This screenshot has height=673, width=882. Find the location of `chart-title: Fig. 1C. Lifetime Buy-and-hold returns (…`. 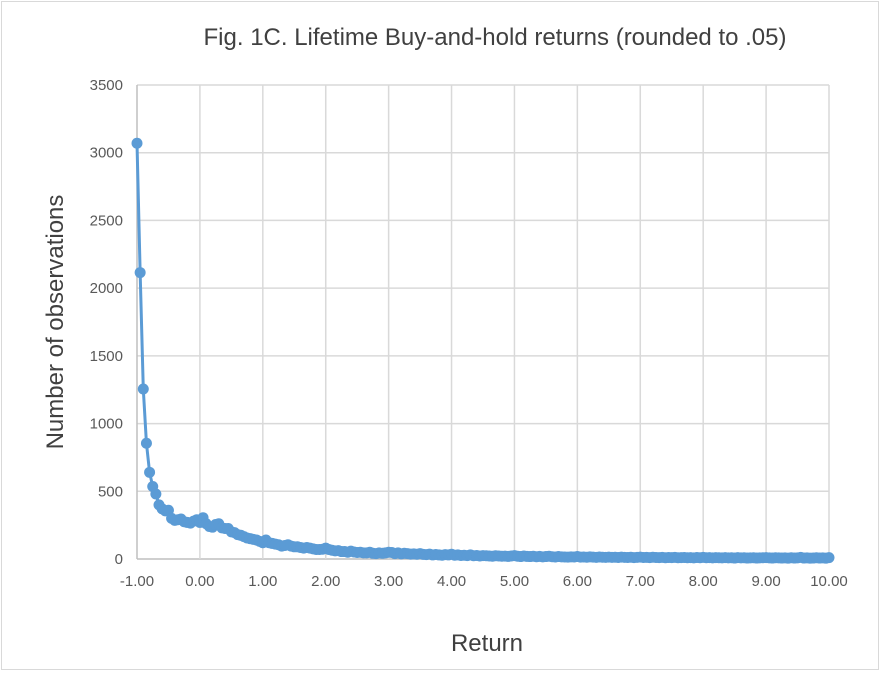

chart-title: Fig. 1C. Lifetime Buy-and-hold returns (… is located at coordinates (495, 37).